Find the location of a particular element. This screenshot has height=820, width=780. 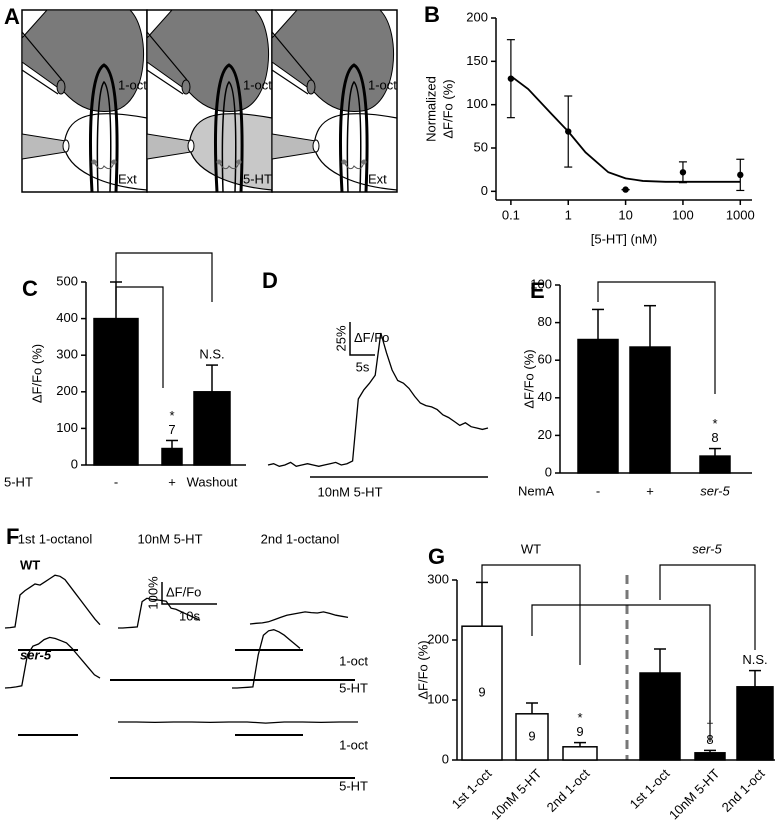

significance-label: N.S. is located at coordinates (211, 354).